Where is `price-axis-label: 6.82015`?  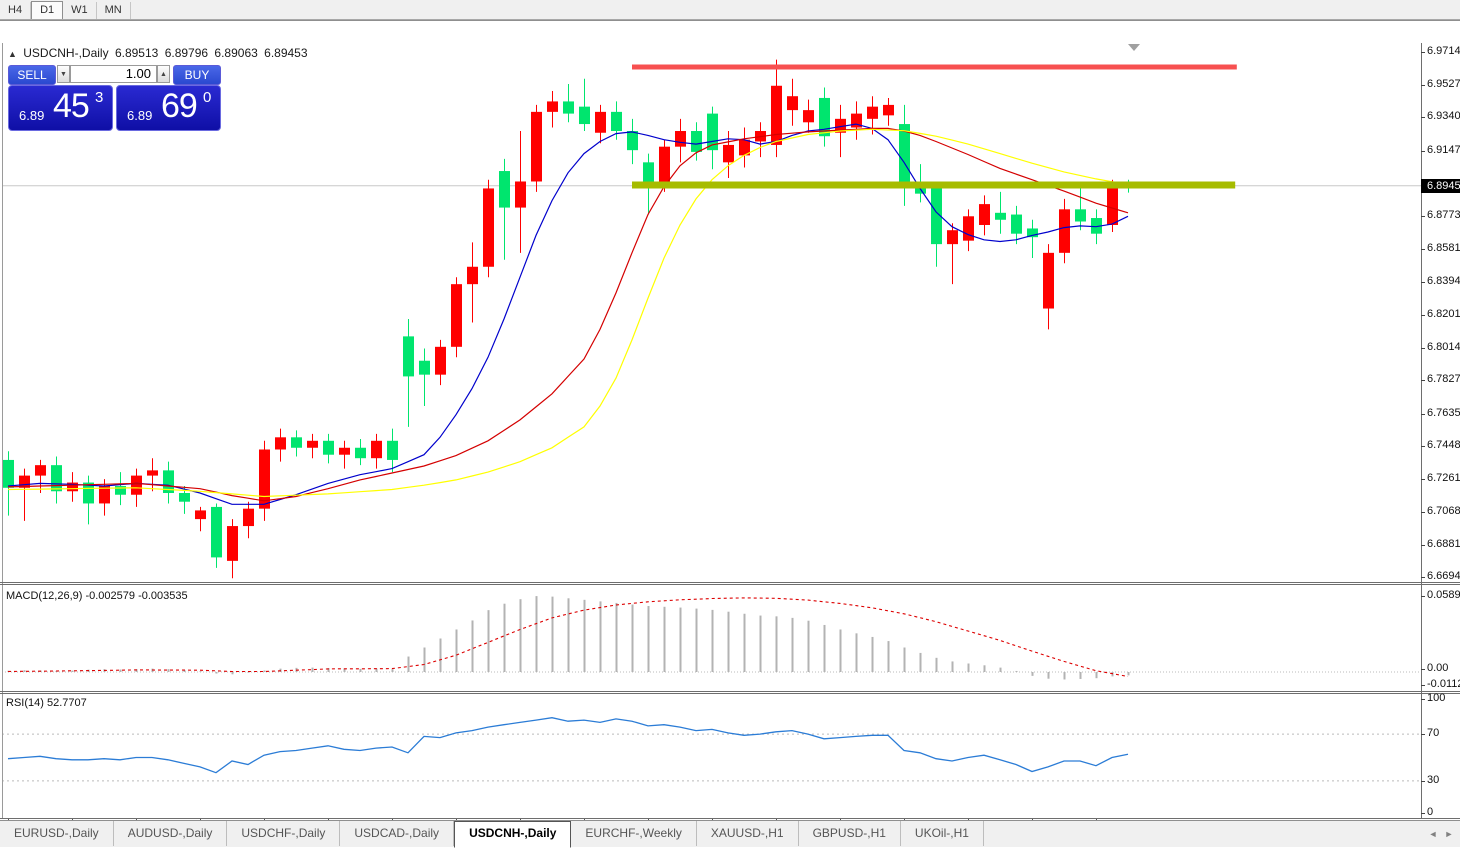 price-axis-label: 6.82015 is located at coordinates (1443, 314).